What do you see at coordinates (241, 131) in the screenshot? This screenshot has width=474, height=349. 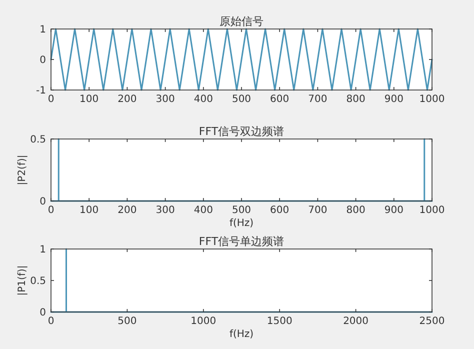 I see `chart-title: FFT信号双边频谱` at bounding box center [241, 131].